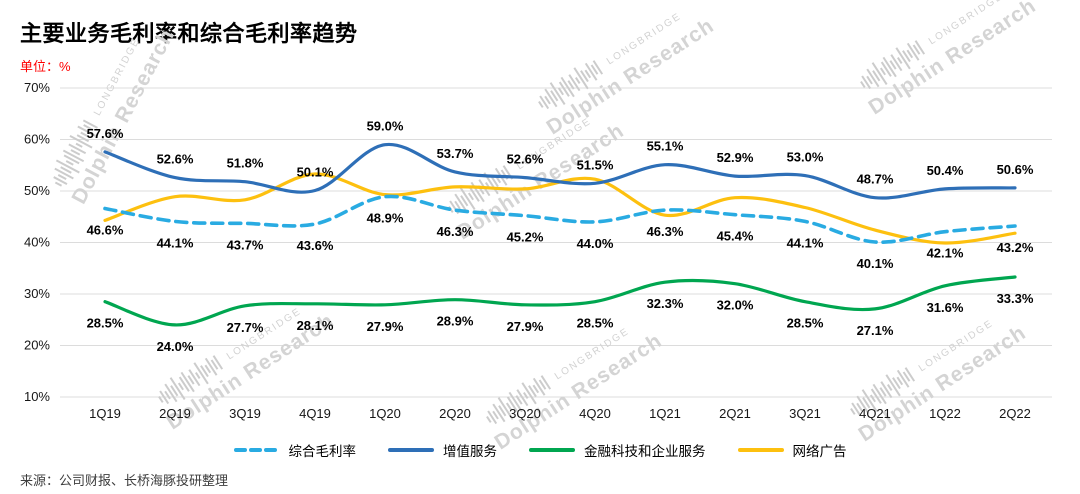 This screenshot has width=1080, height=494. What do you see at coordinates (245, 413) in the screenshot?
I see `x-axis-tick-label: 3Q19` at bounding box center [245, 413].